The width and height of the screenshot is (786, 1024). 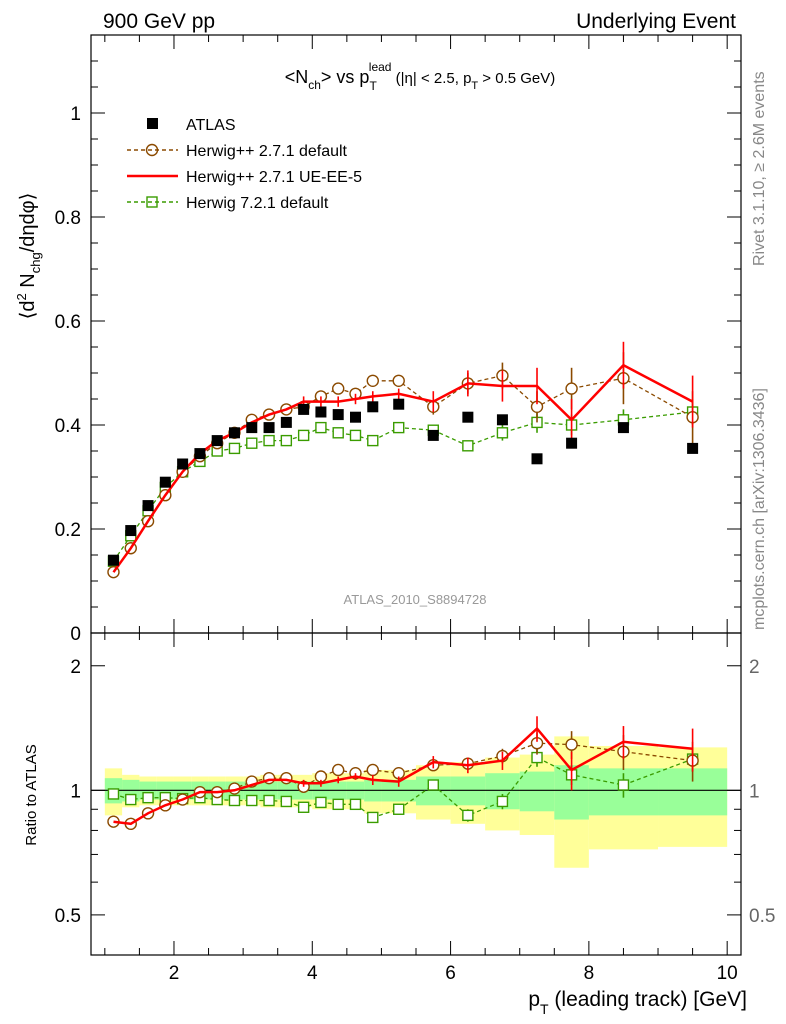 What do you see at coordinates (68, 218) in the screenshot?
I see `main-y-tick-label: 0.8` at bounding box center [68, 218].